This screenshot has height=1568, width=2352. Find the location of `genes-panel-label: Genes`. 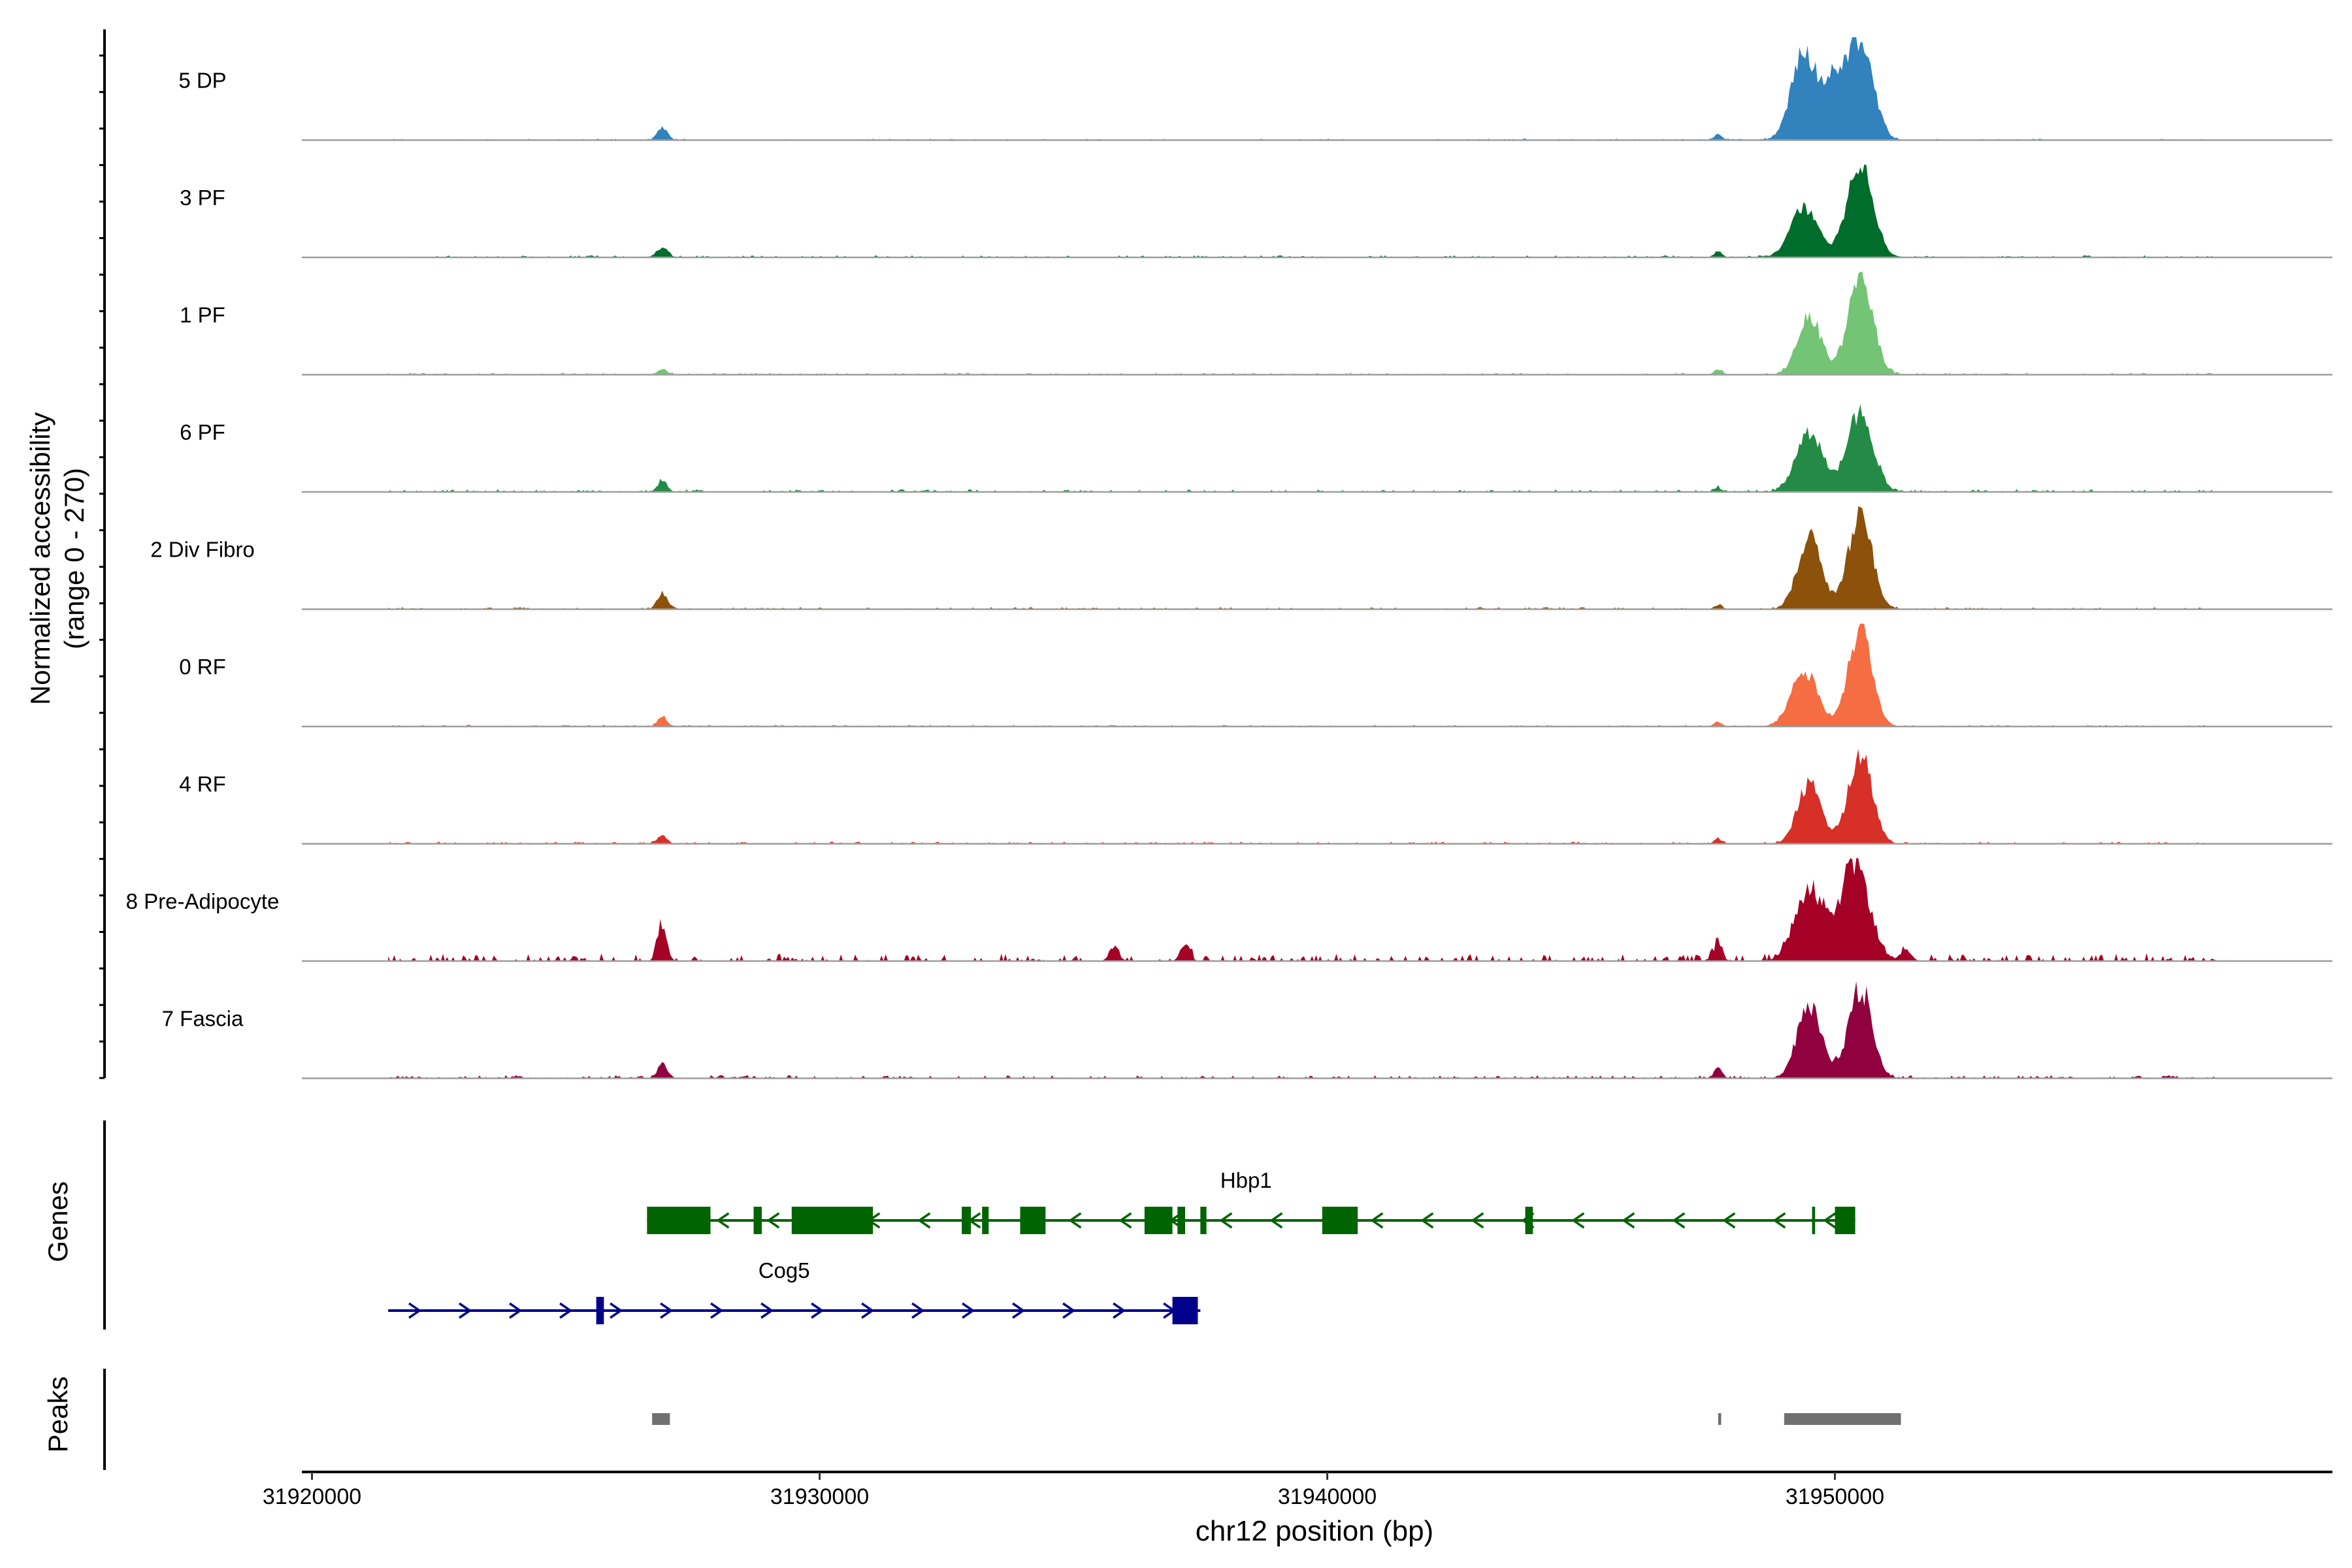

genes-panel-label: Genes is located at coordinates (57, 1221).